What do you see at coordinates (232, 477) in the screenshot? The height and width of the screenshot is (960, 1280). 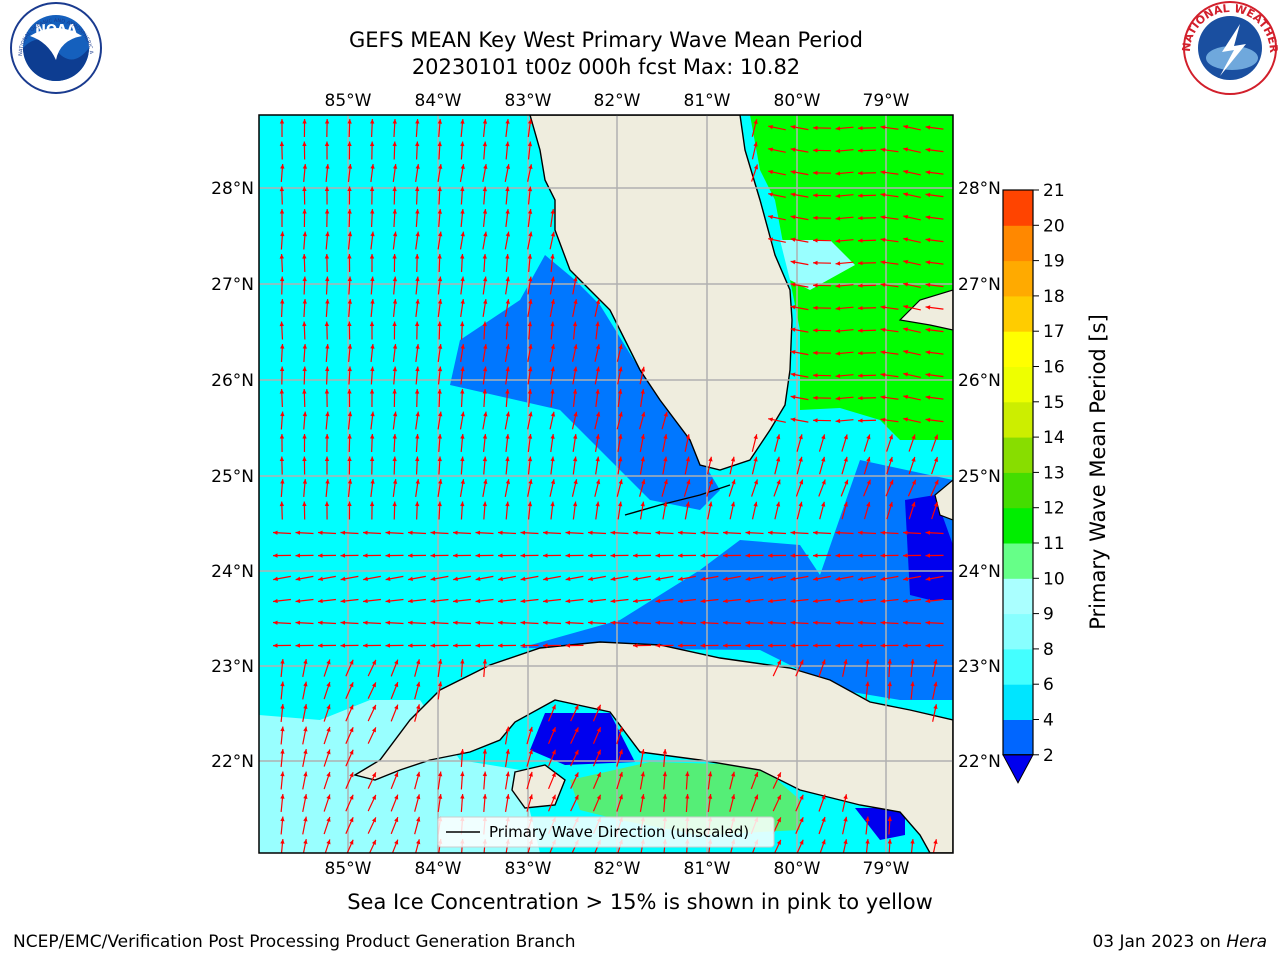 I see `lat-label-left: 25°N` at bounding box center [232, 477].